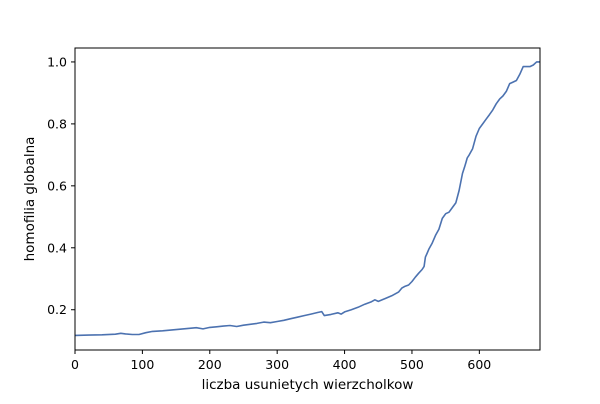 This screenshot has height=404, width=600. I want to click on x-tick-label: 500, so click(412, 364).